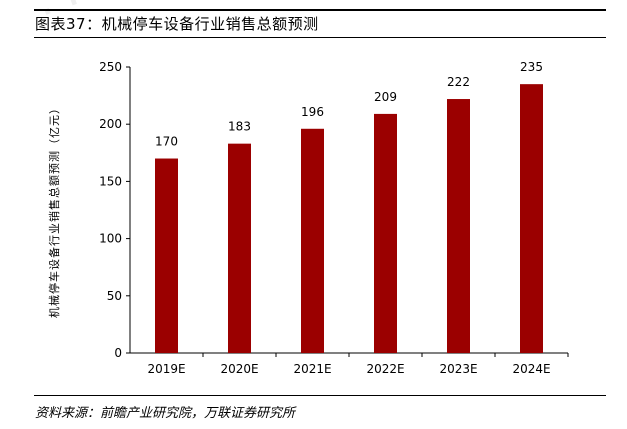 This screenshot has width=627, height=429. Describe the element at coordinates (118, 353) in the screenshot. I see `y-tick-label: 0` at that location.